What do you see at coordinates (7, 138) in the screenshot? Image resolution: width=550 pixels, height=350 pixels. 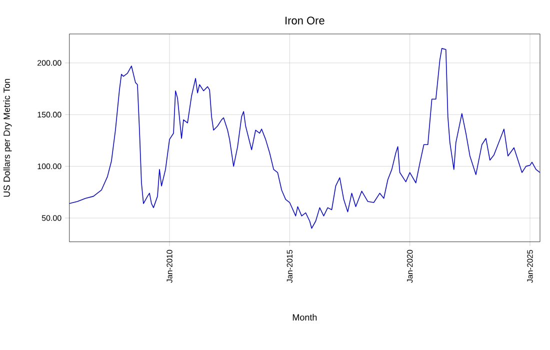 I see `y-axis-title: US Dollars per Dry Metric Ton` at bounding box center [7, 138].